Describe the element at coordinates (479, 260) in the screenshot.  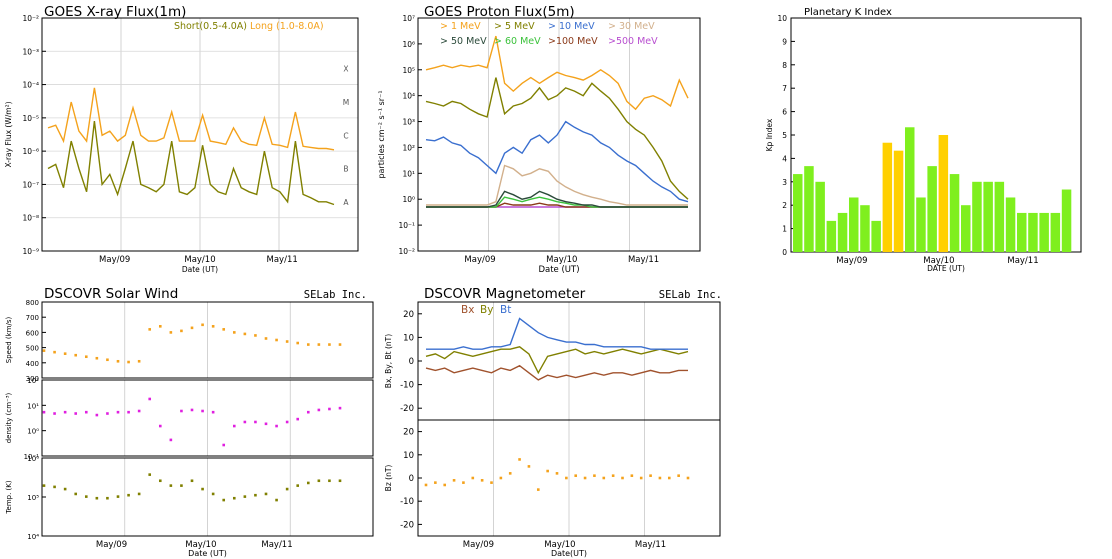
I see `proton-xtick-label: May/09` at that location.